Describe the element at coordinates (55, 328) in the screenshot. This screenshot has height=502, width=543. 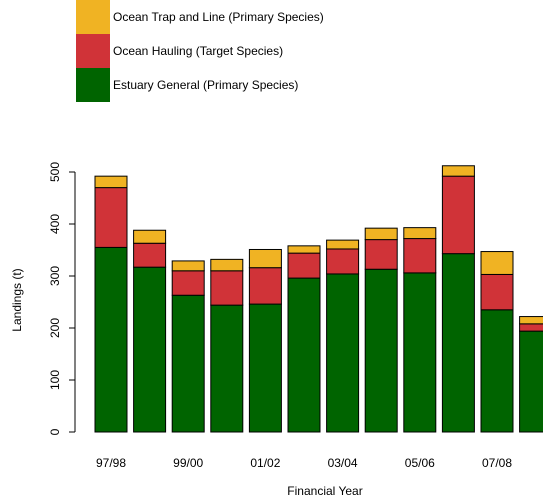
I see `y-tick-label: 200` at that location.